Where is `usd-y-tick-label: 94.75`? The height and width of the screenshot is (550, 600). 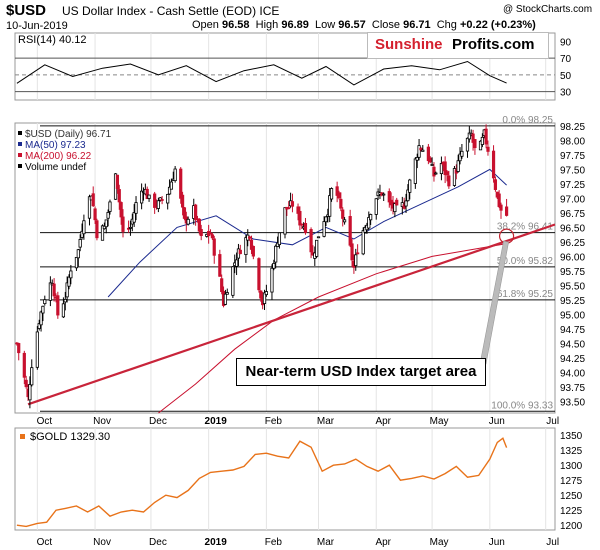 usd-y-tick-label: 94.75 is located at coordinates (572, 330).